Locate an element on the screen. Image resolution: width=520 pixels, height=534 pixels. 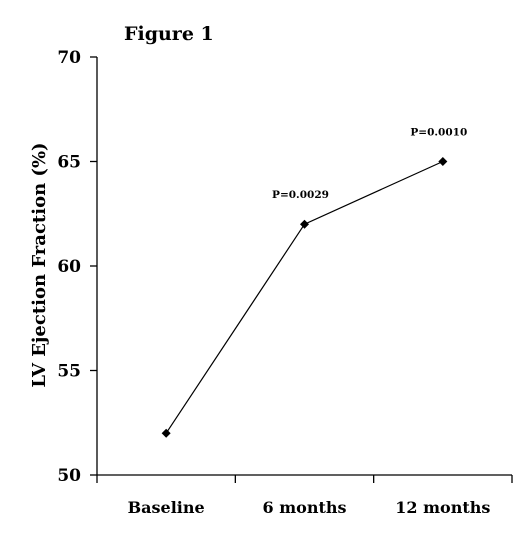
y-tick-label: 65 is located at coordinates (69, 163).